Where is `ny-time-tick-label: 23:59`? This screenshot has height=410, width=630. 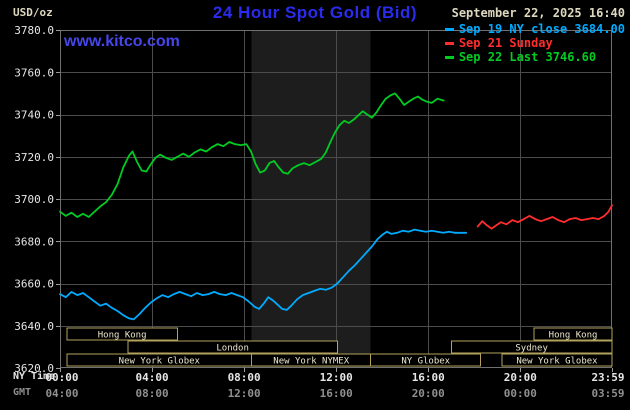
ny-time-tick-label: 23:59 is located at coordinates (607, 377).